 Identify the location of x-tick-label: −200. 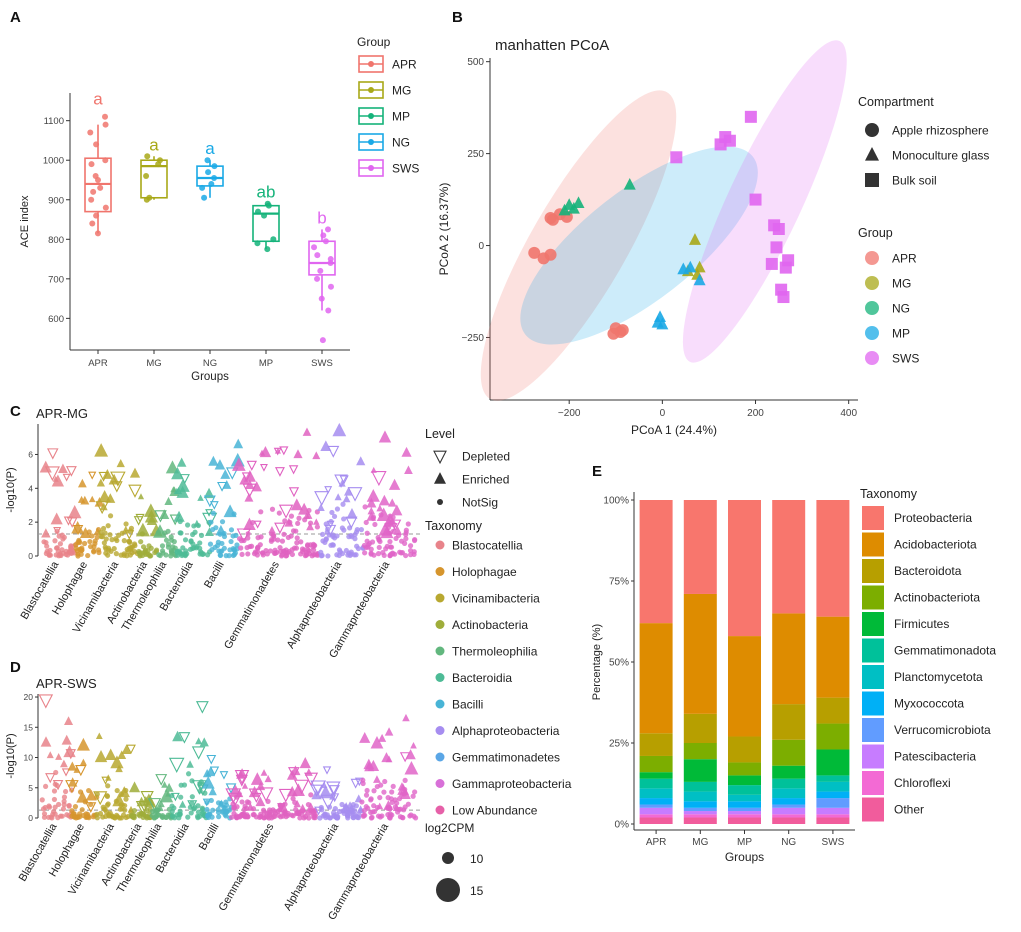
(569, 413).